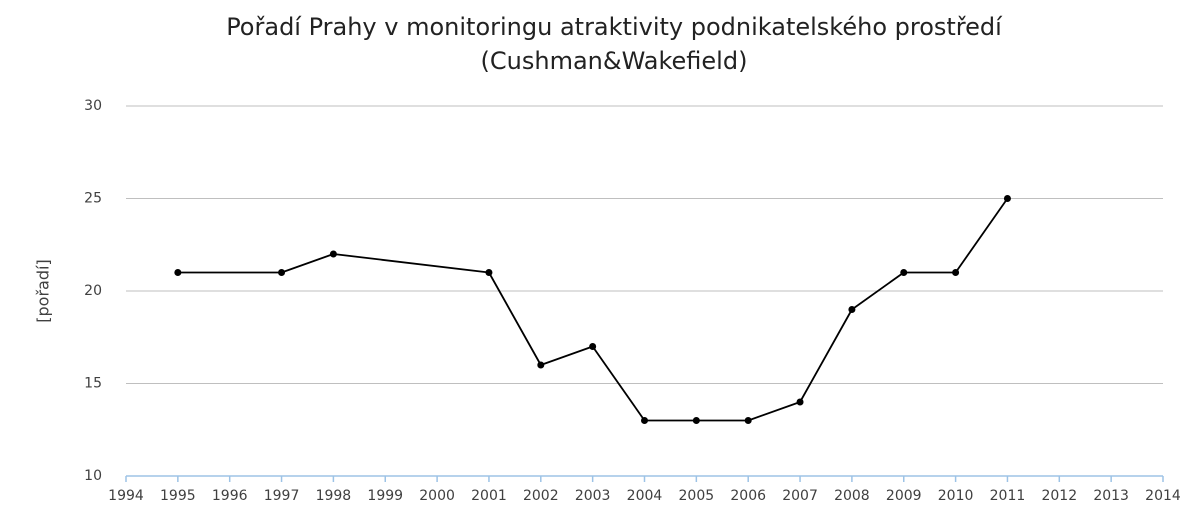  I want to click on y-tick-label: 20, so click(93, 291).